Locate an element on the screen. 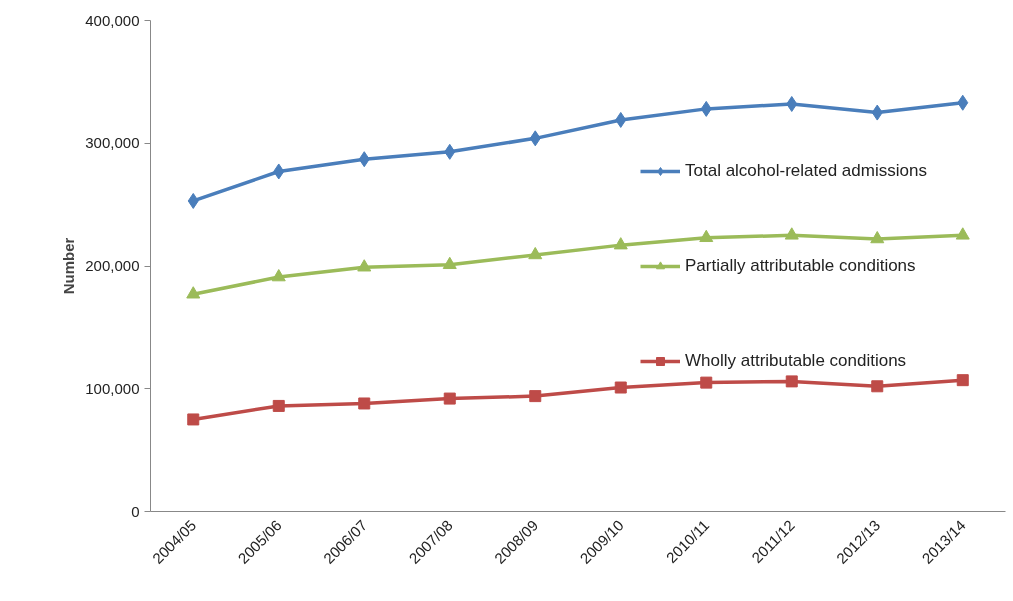  y-tick-label: 200,000 is located at coordinates (112, 265).